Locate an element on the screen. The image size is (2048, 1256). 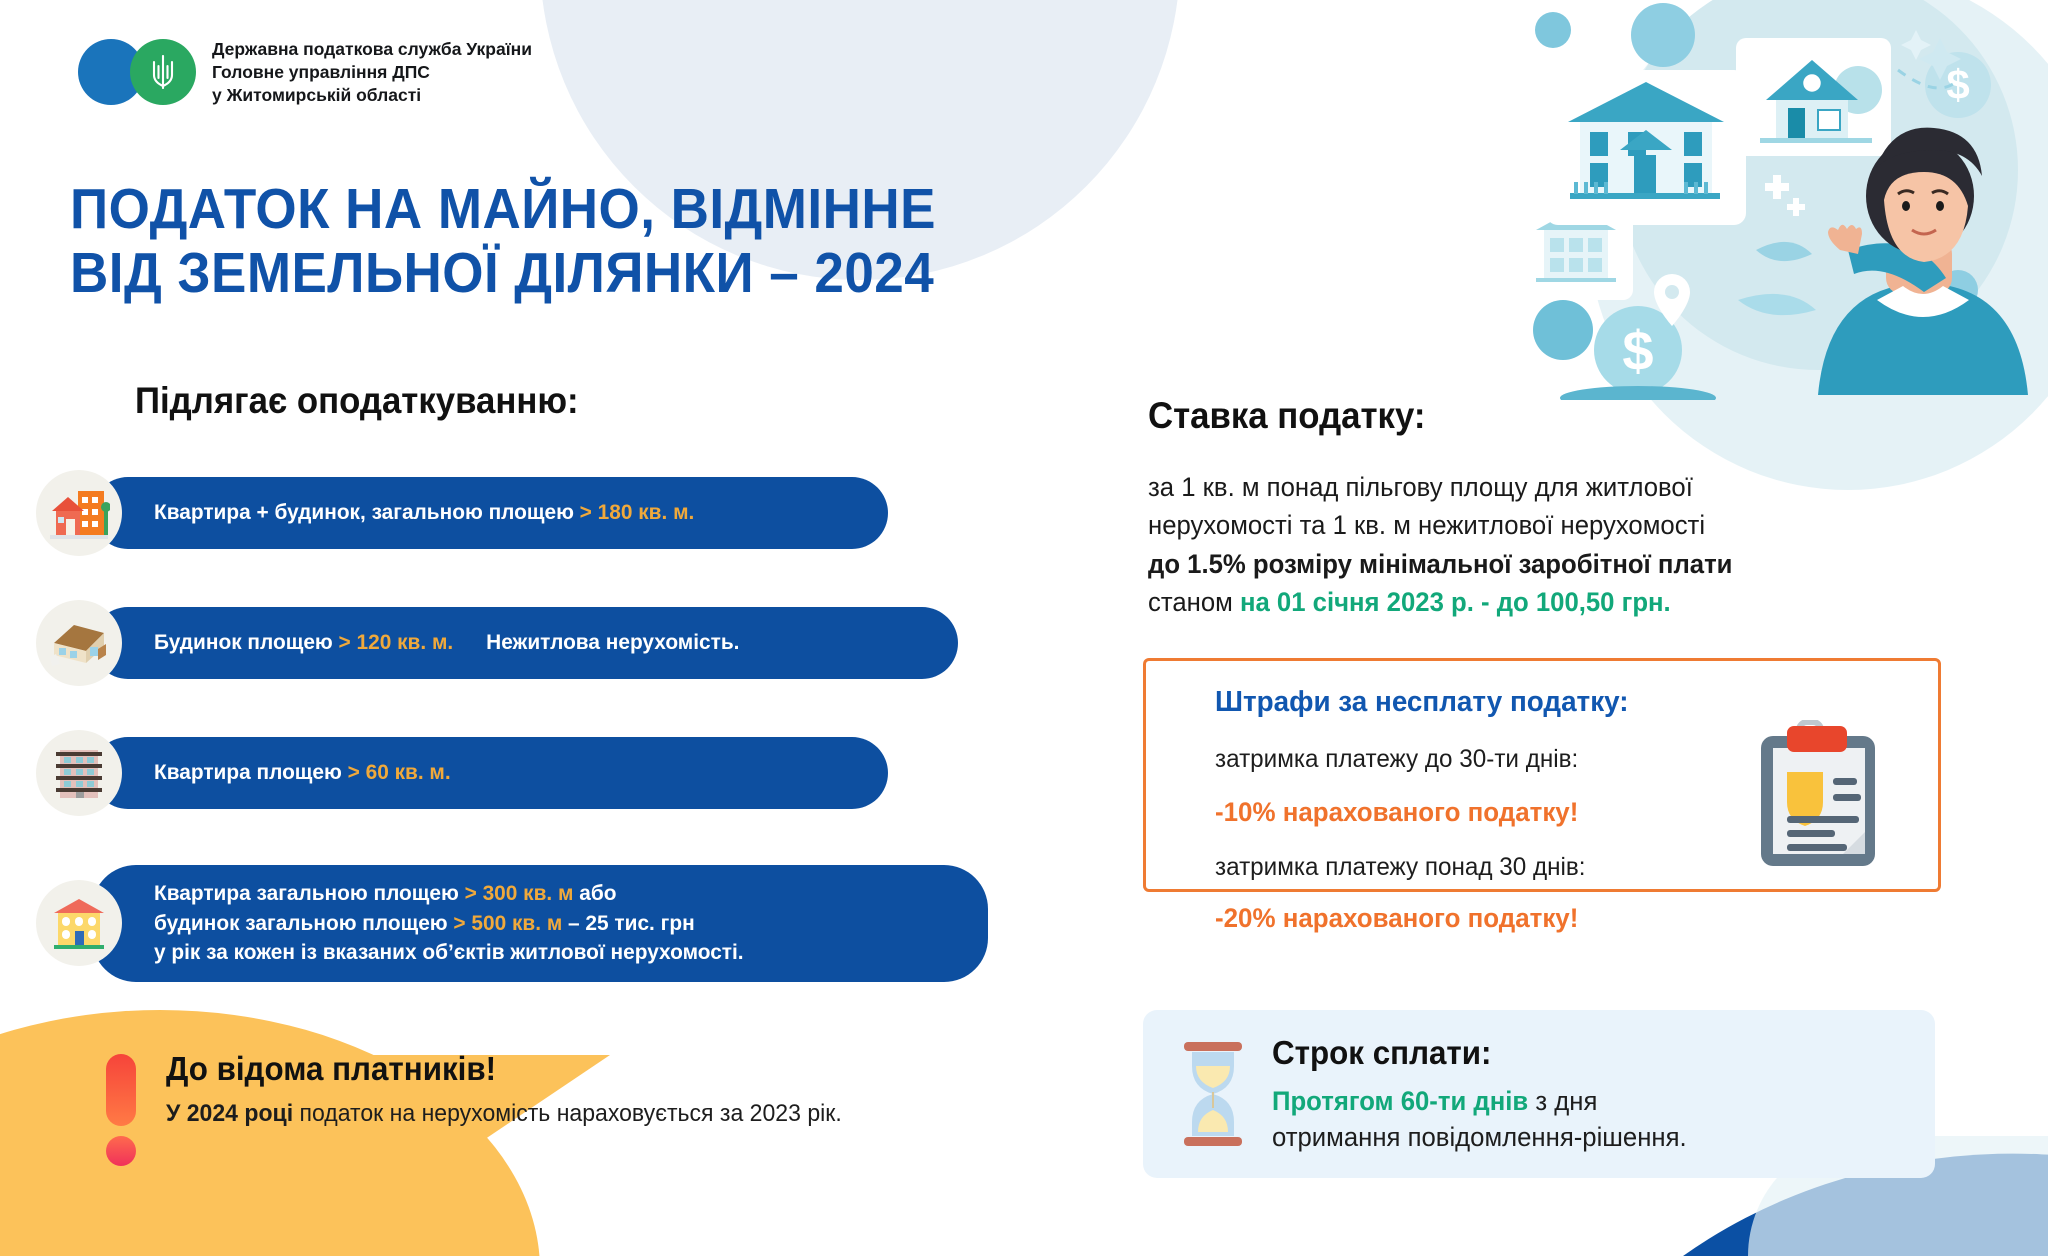
logo-green-circle is located at coordinates (163, 72).